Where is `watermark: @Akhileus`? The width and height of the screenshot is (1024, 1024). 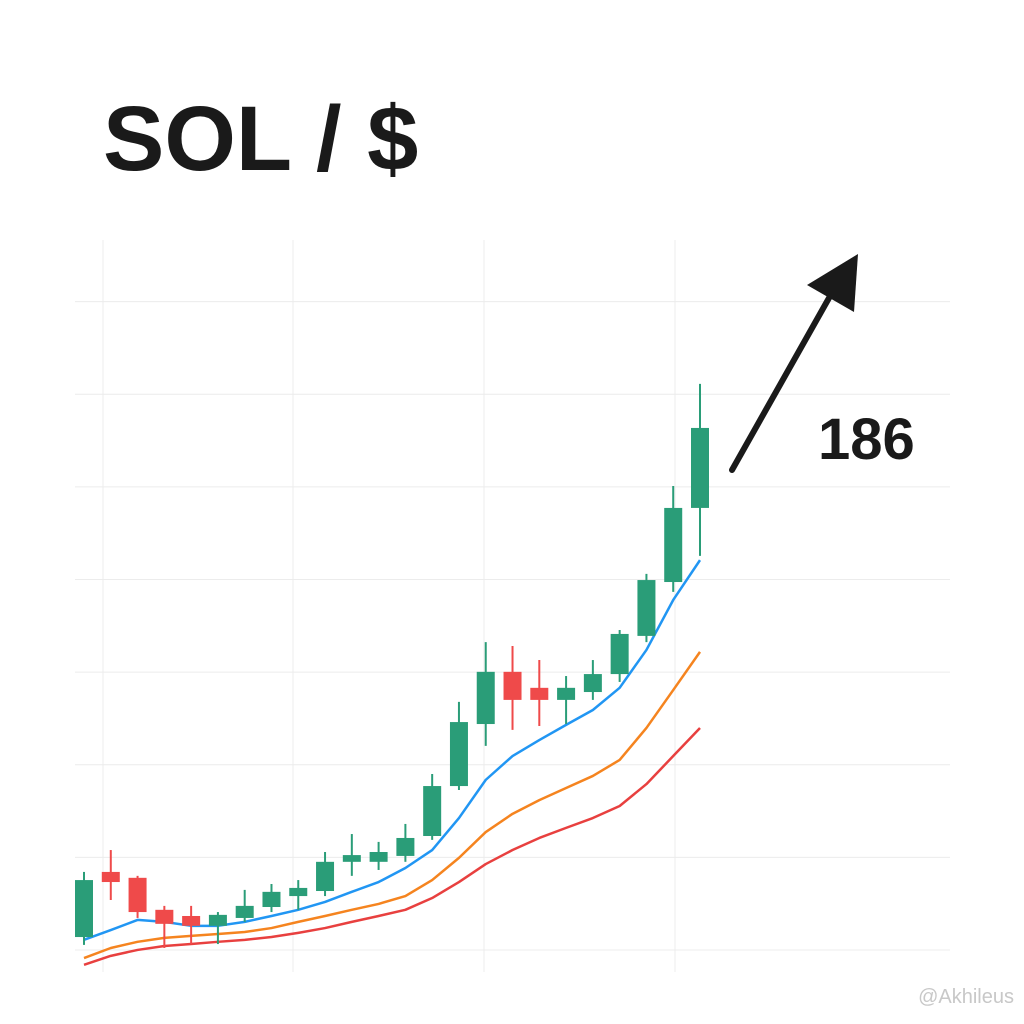 watermark: @Akhileus is located at coordinates (966, 997).